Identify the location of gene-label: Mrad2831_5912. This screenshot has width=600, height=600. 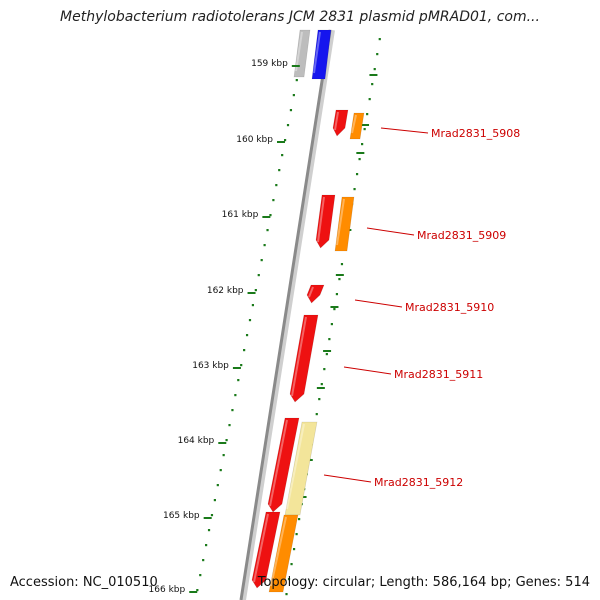
(418, 482).